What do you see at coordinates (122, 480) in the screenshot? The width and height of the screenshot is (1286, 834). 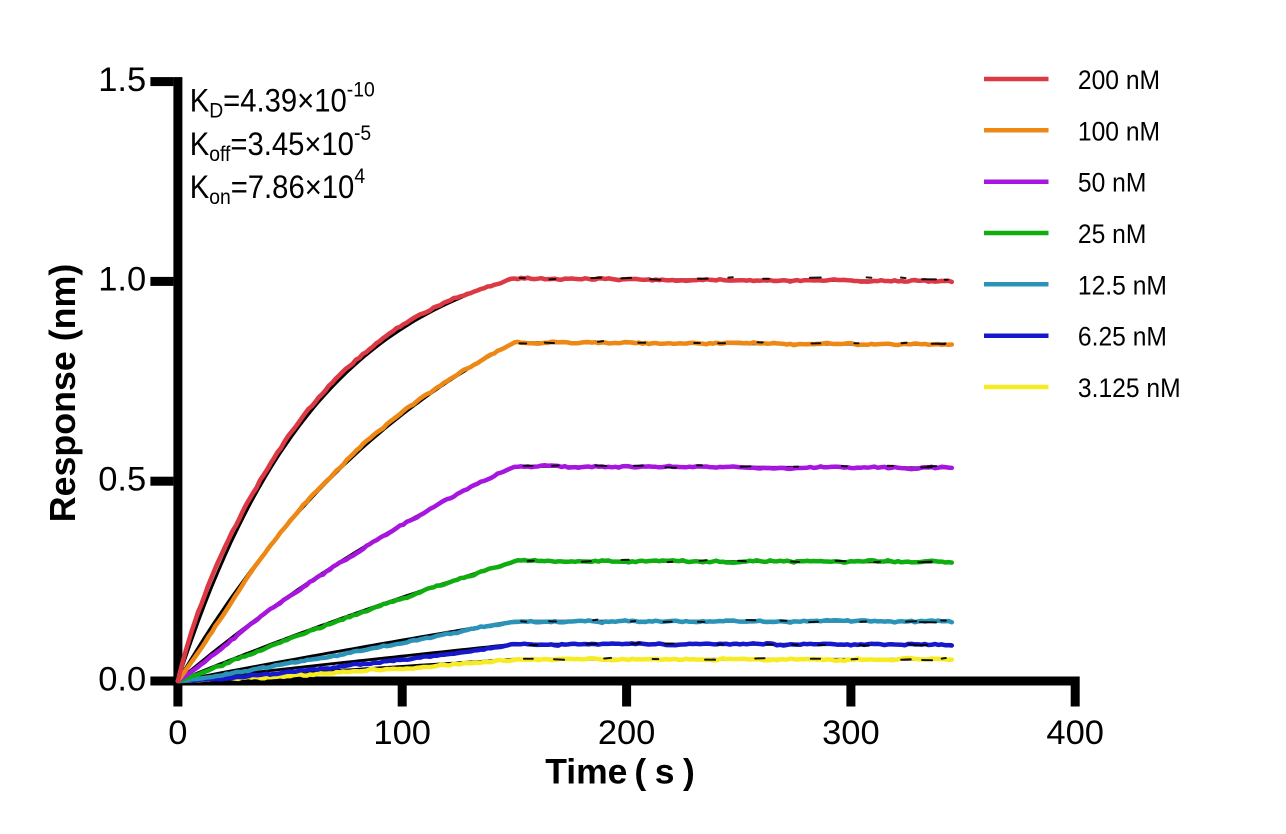 I see `svg-text: 0.5` at bounding box center [122, 480].